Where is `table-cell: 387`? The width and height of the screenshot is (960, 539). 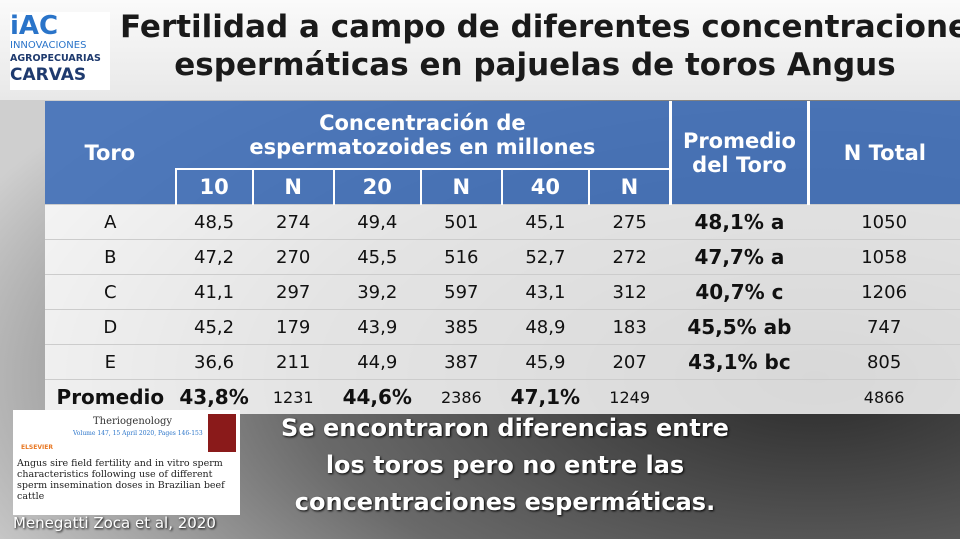
table-cell: 387 is located at coordinates (461, 362).